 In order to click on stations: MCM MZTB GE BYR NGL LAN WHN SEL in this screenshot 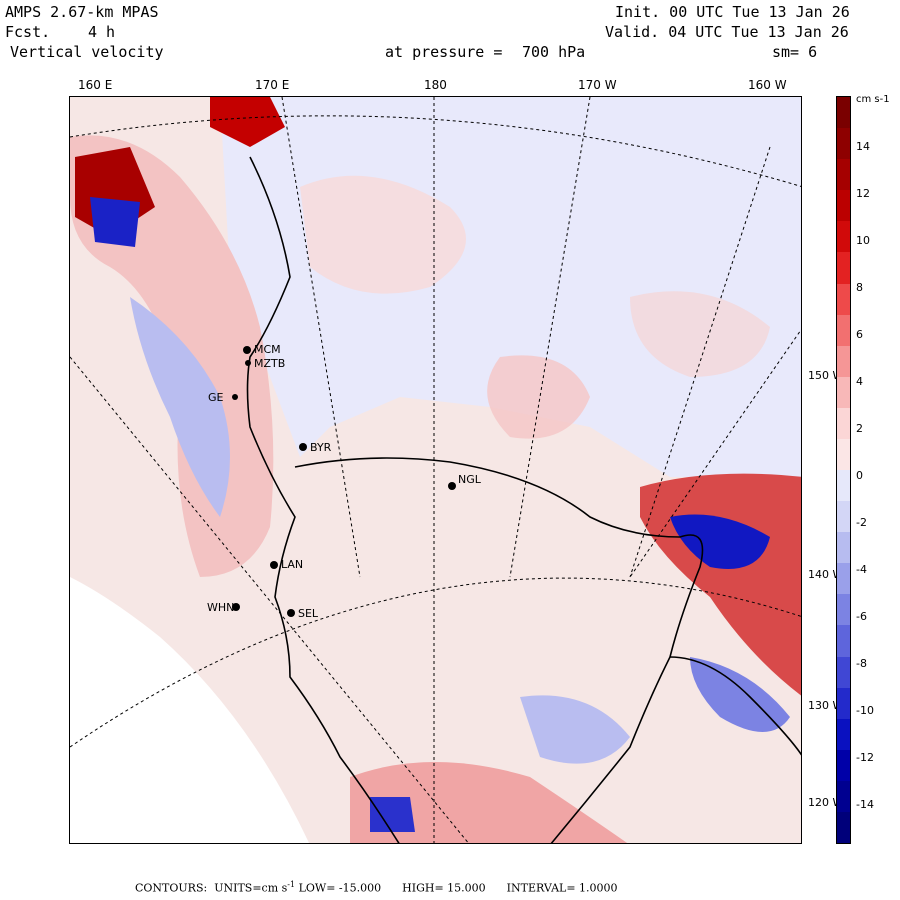, I will do `click(344, 481)`.